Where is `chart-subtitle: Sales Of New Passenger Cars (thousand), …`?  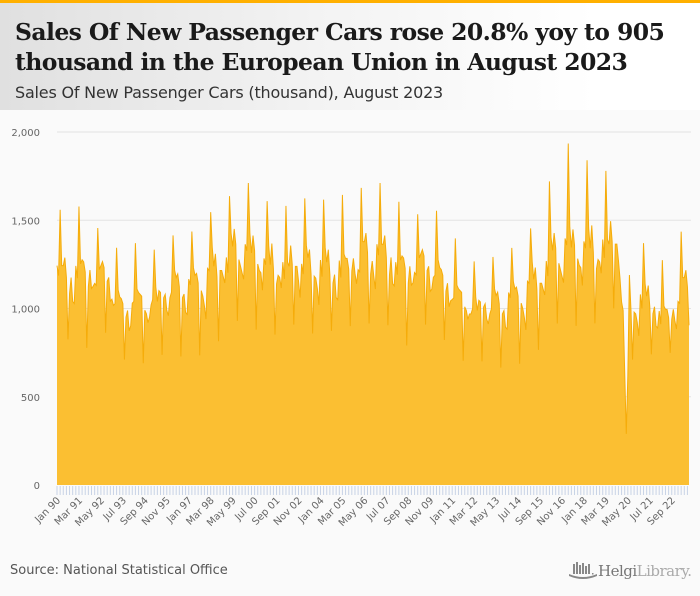 chart-subtitle: Sales Of New Passenger Cars (thousand), … is located at coordinates (229, 92).